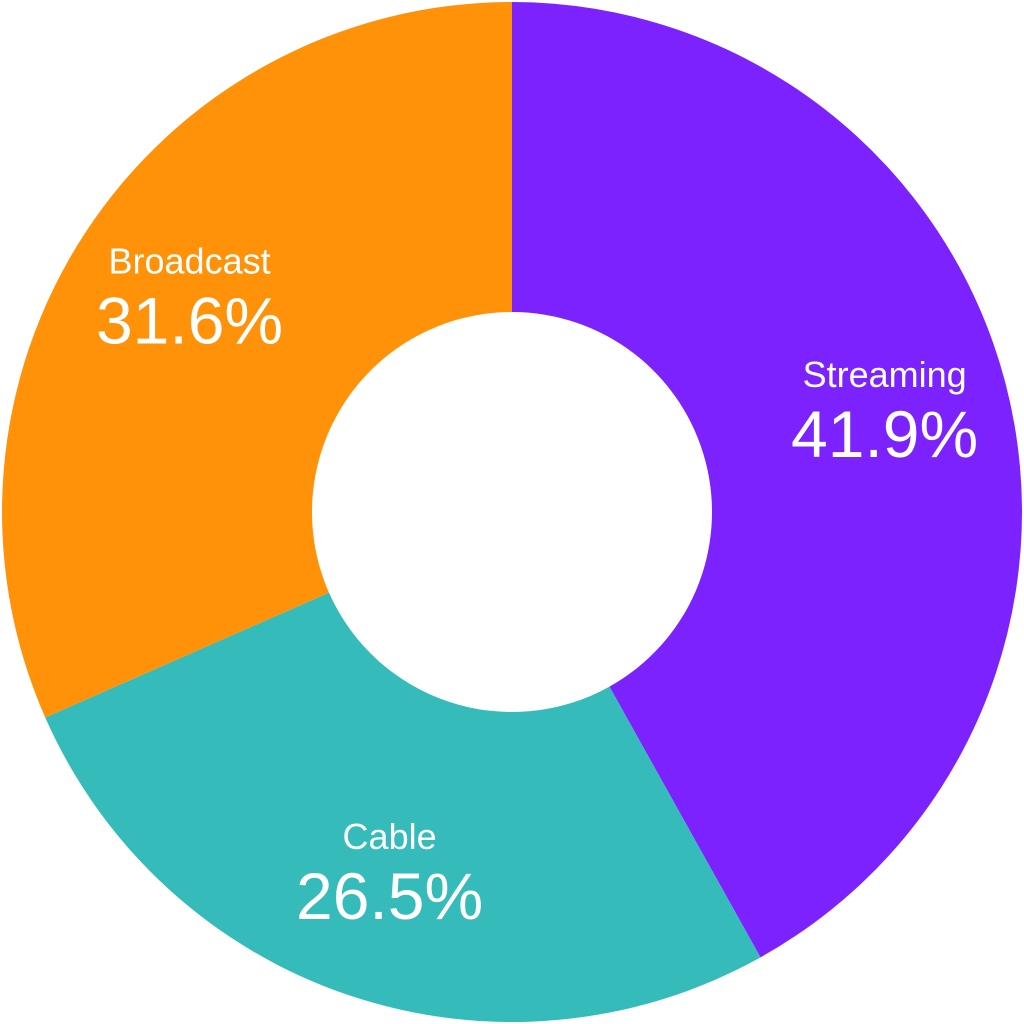 This screenshot has width=1024, height=1024. Describe the element at coordinates (885, 374) in the screenshot. I see `slice-label-streaming: Streaming` at that location.